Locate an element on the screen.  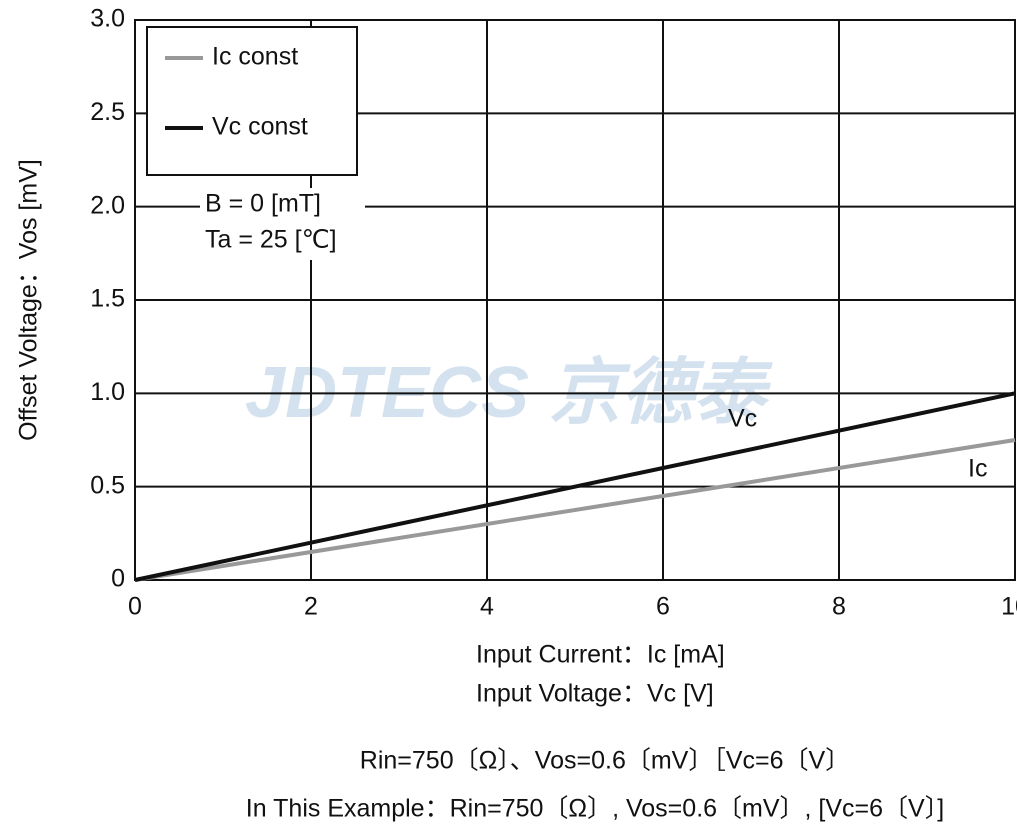
y-tick-label: 2.0 is located at coordinates (107, 205).